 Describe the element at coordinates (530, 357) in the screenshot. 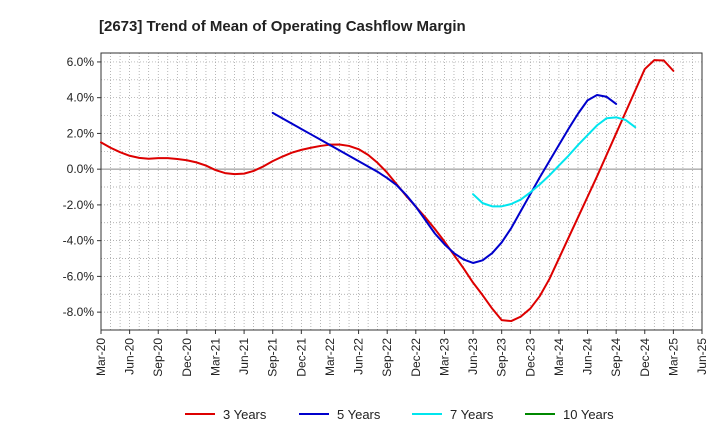

I see `x-tick-label: Dec-23` at that location.